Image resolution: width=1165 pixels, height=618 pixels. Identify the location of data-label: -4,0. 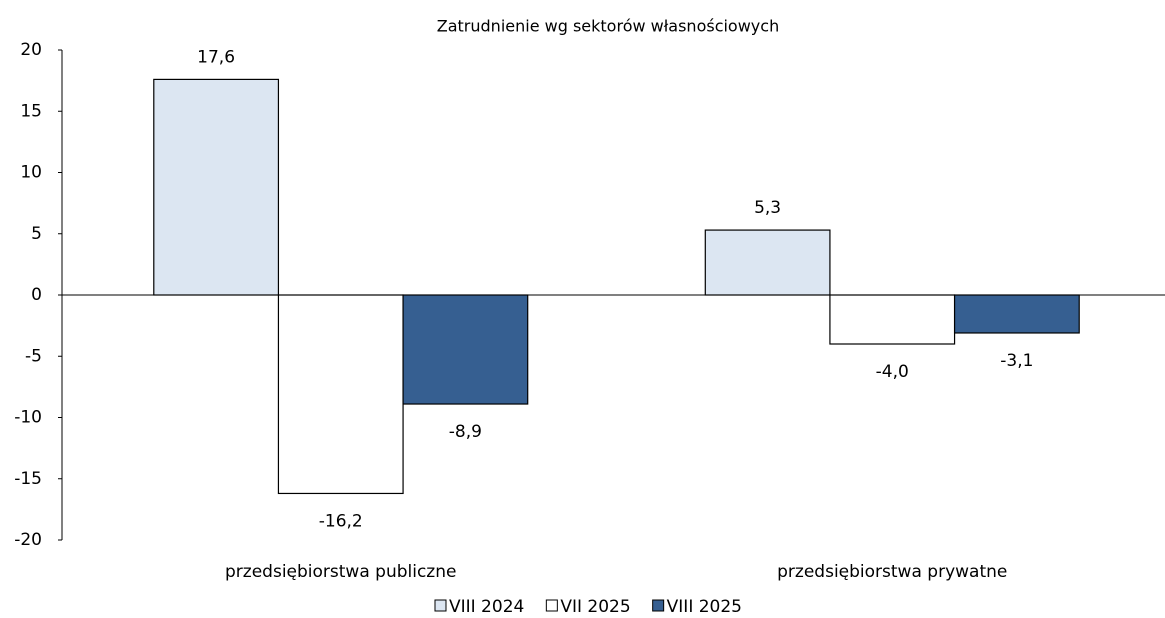
(892, 372).